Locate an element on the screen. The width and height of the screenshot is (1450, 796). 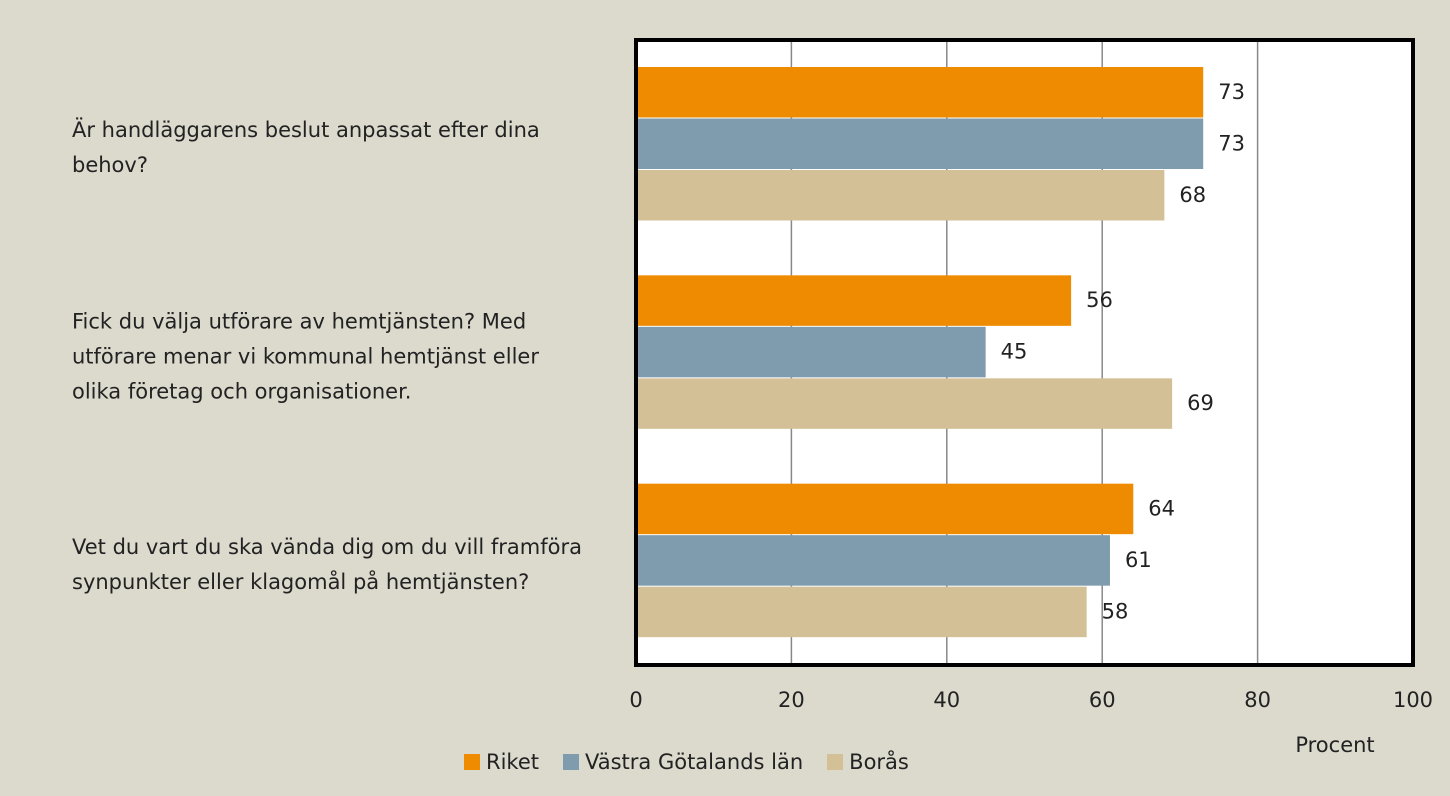
data-label: 58 is located at coordinates (1115, 611).